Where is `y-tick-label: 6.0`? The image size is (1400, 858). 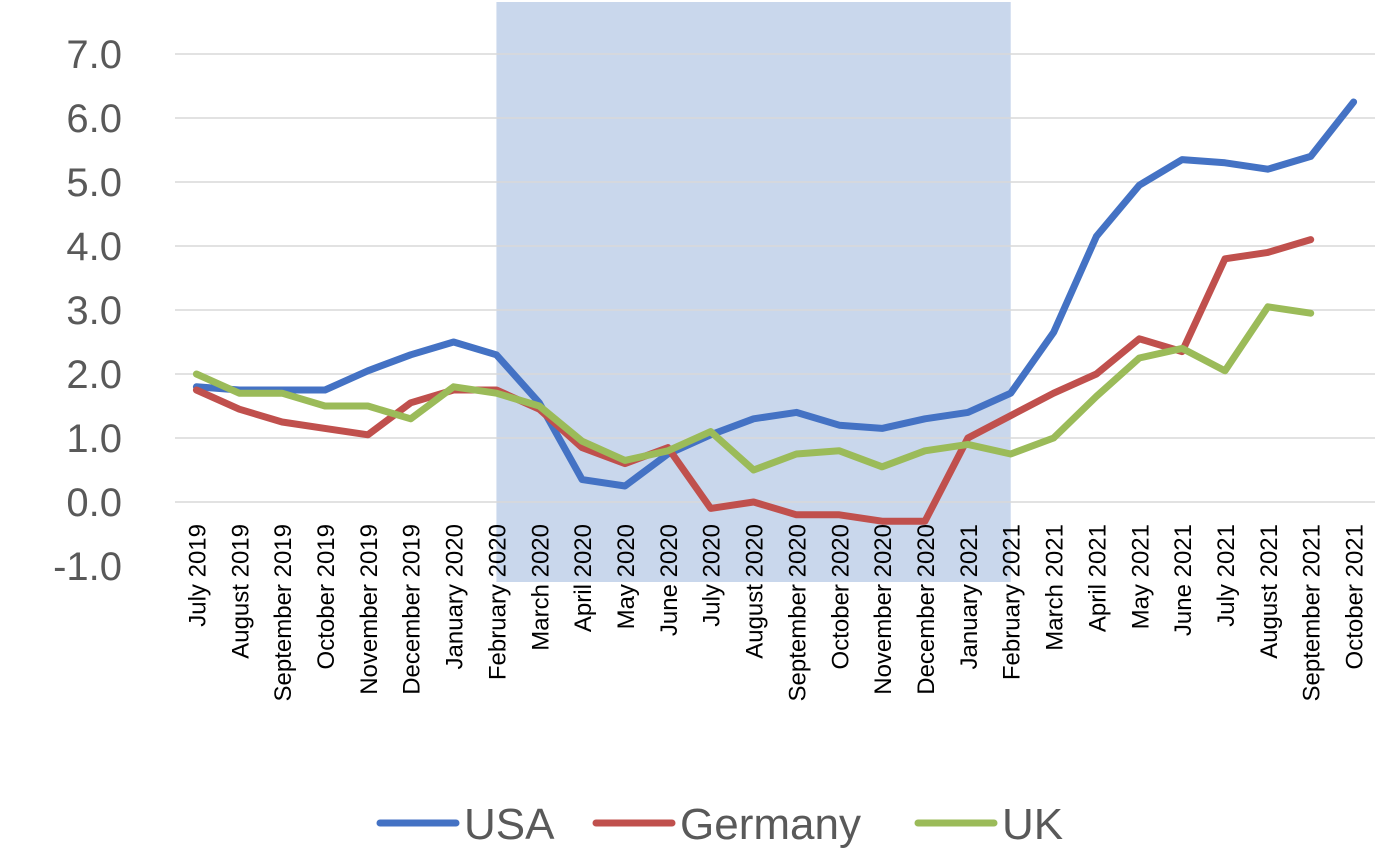
y-tick-label: 6.0 is located at coordinates (94, 119).